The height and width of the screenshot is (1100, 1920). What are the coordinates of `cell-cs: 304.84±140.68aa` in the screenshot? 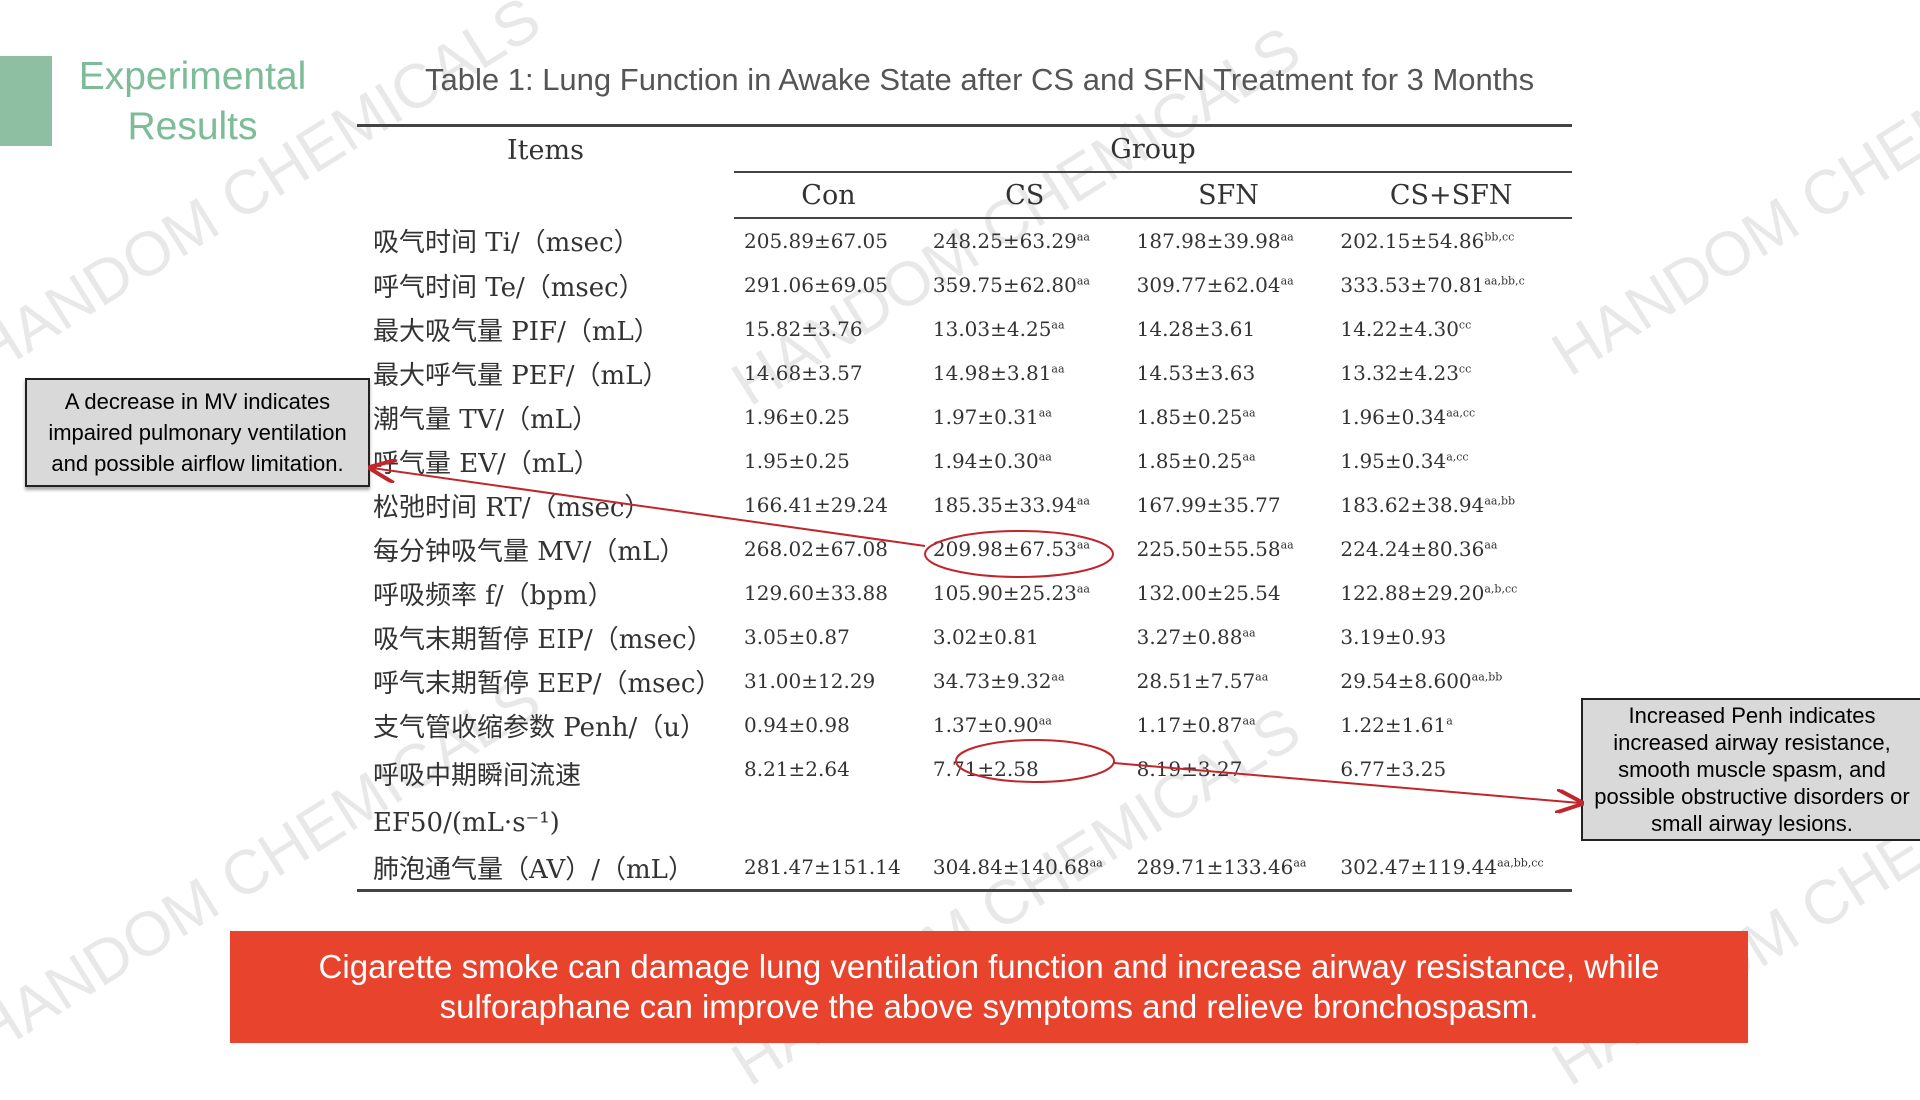 It's located at (1025, 867).